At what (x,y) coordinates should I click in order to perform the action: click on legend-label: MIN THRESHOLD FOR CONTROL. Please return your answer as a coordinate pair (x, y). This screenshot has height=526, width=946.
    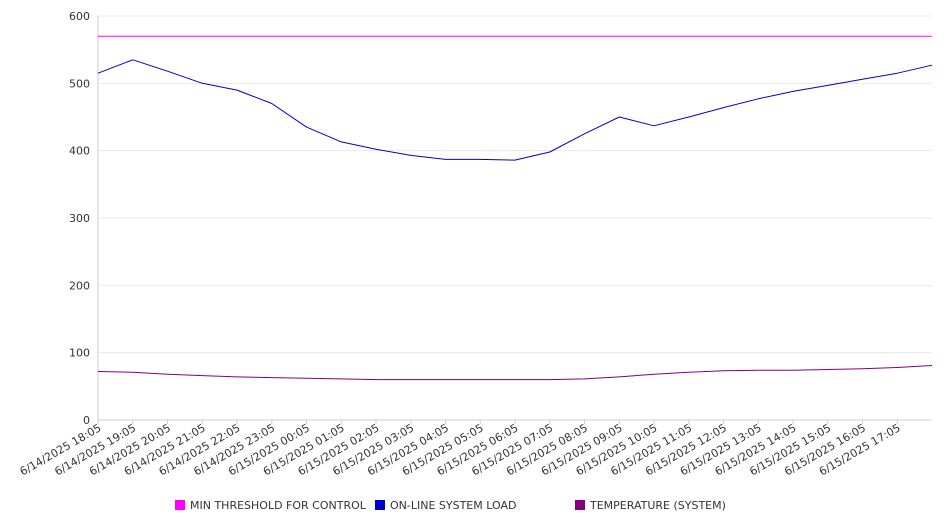
    Looking at the image, I should click on (278, 505).